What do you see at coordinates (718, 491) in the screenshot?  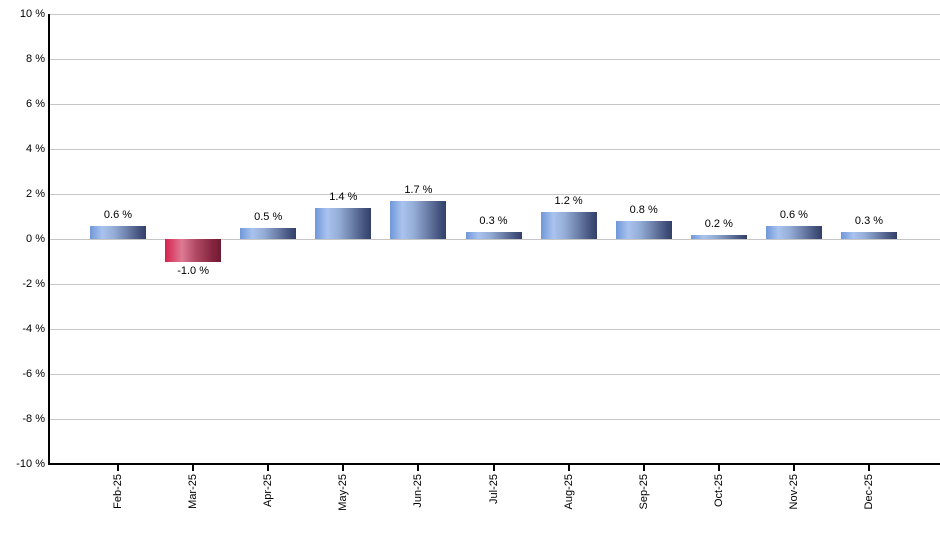 I see `x-axis-category-label: Oct-25` at bounding box center [718, 491].